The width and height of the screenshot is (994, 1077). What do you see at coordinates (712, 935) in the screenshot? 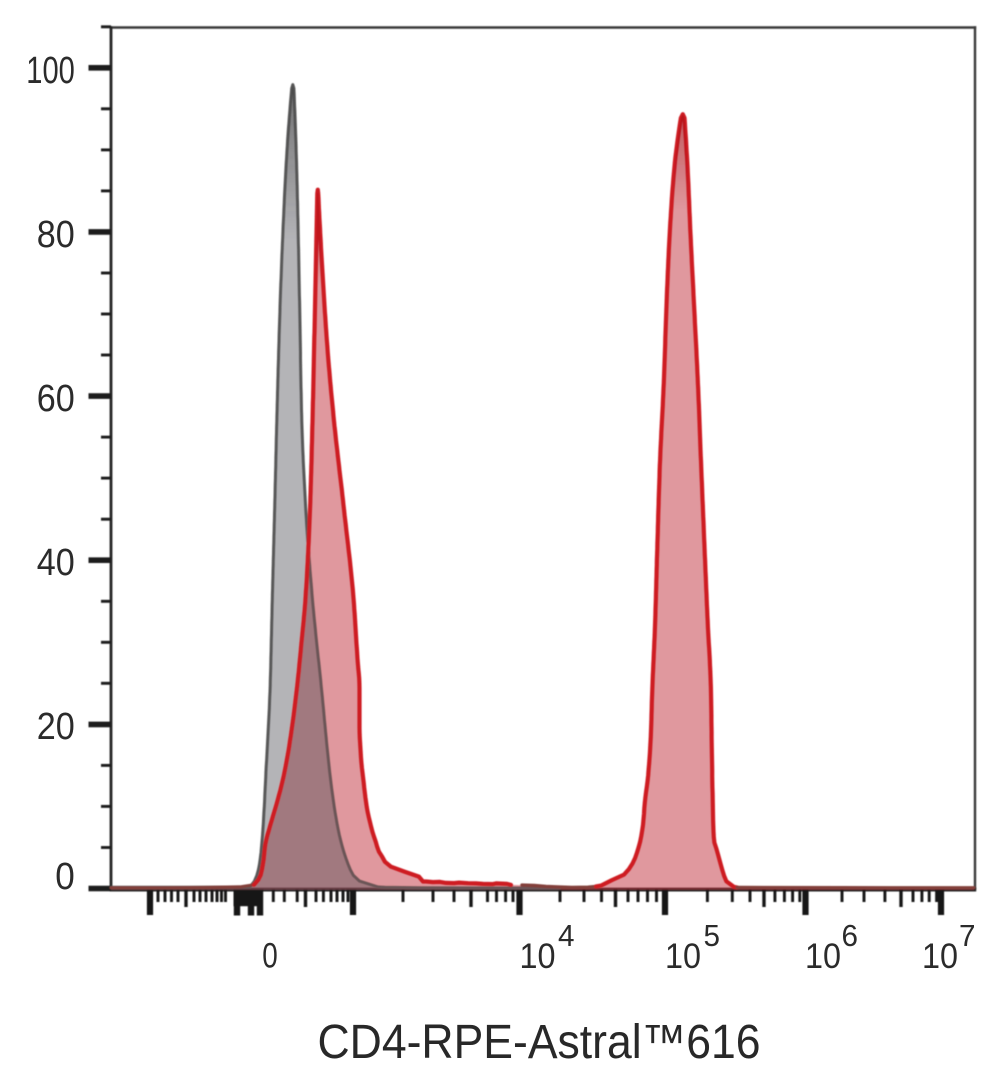
I see `svg-text: 5` at bounding box center [712, 935].